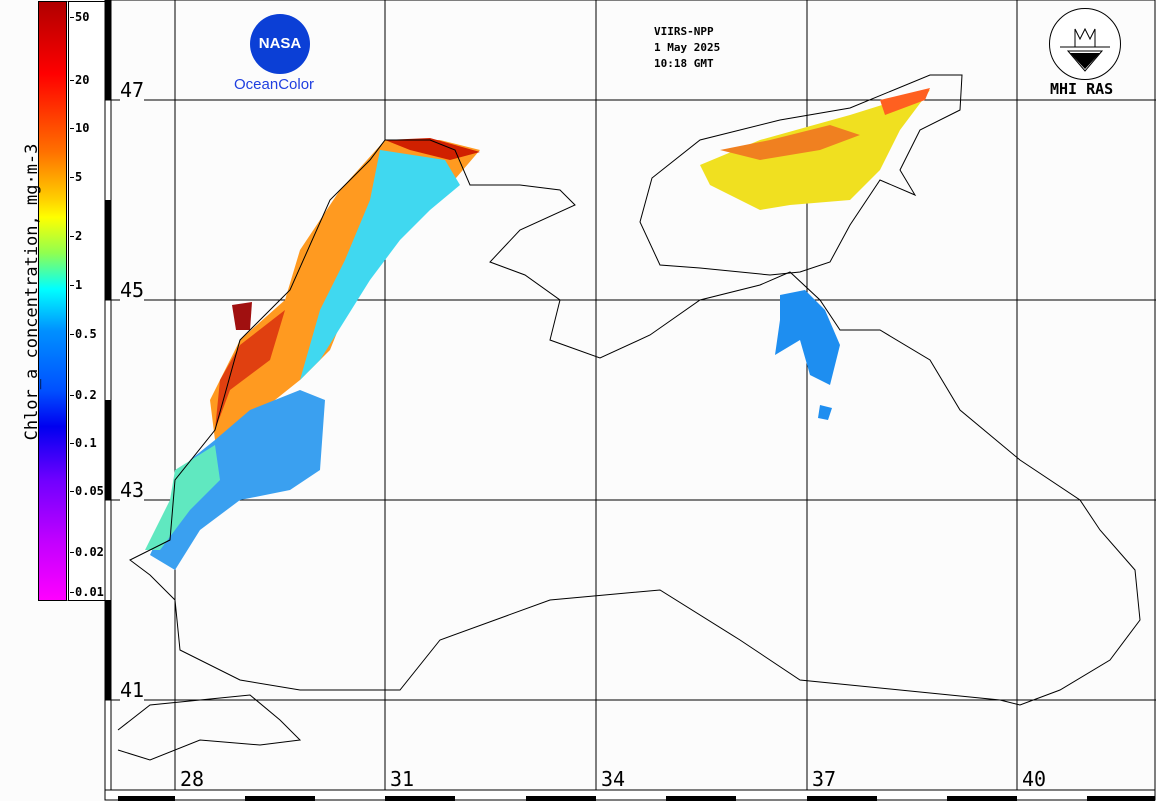  What do you see at coordinates (274, 84) in the screenshot?
I see `oceancolor-label: OceanColor` at bounding box center [274, 84].